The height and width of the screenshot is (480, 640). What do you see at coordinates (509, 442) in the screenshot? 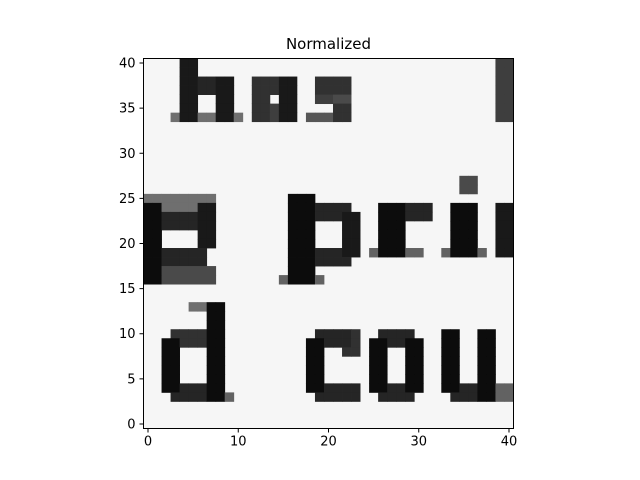
I see `x-tick-label: 40` at bounding box center [509, 442].